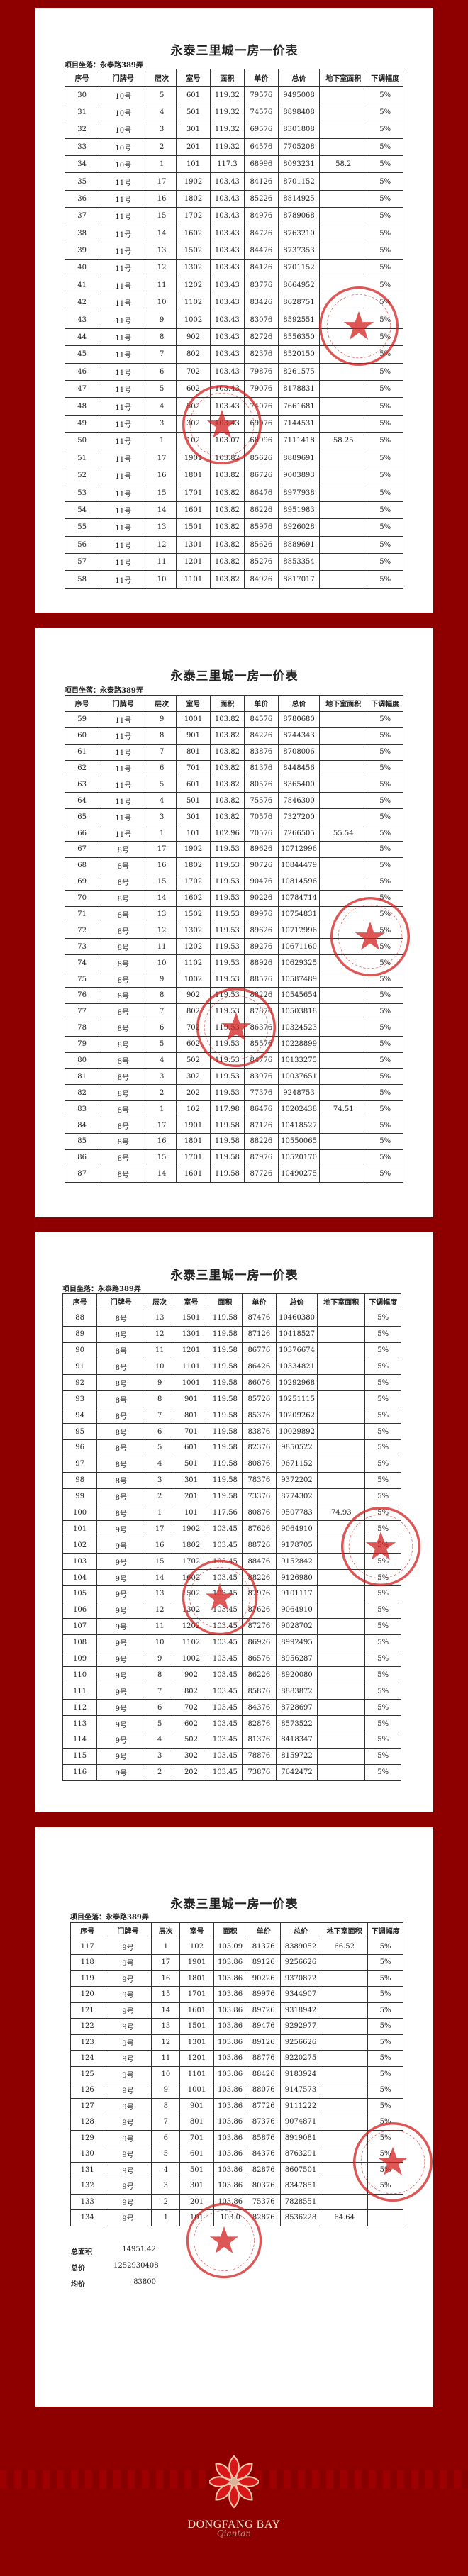 This screenshot has width=468, height=2576. Describe the element at coordinates (191, 1593) in the screenshot. I see `cell-room: 1502` at that location.